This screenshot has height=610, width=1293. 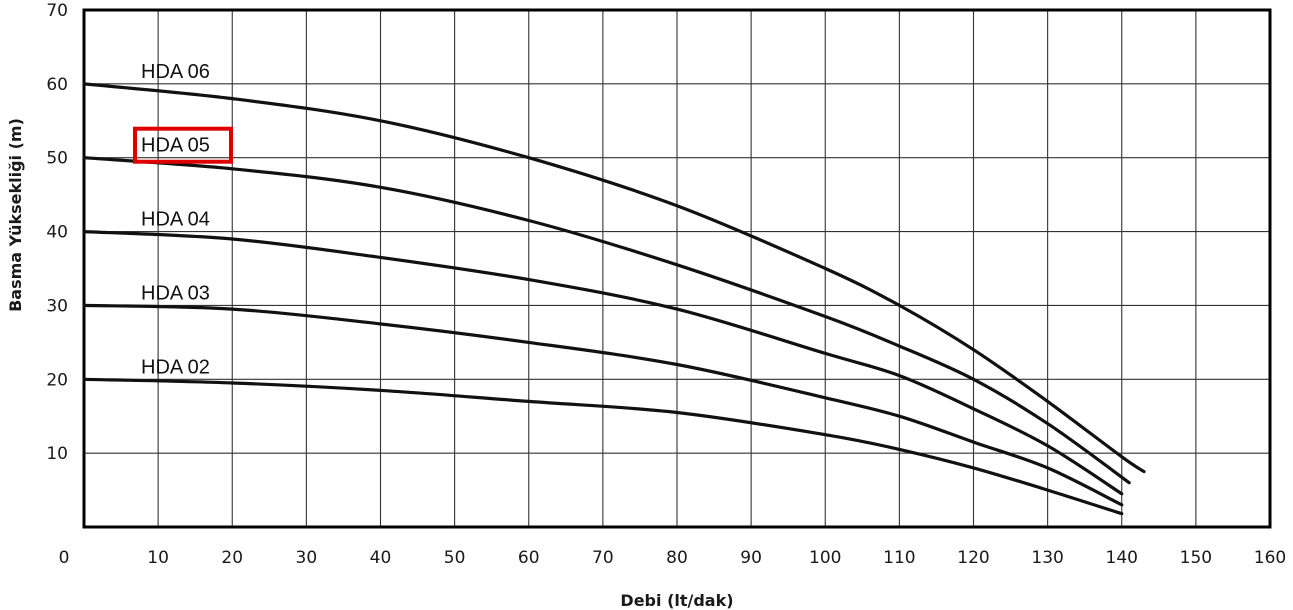 I want to click on y-tick-label: 40, so click(x=57, y=233).